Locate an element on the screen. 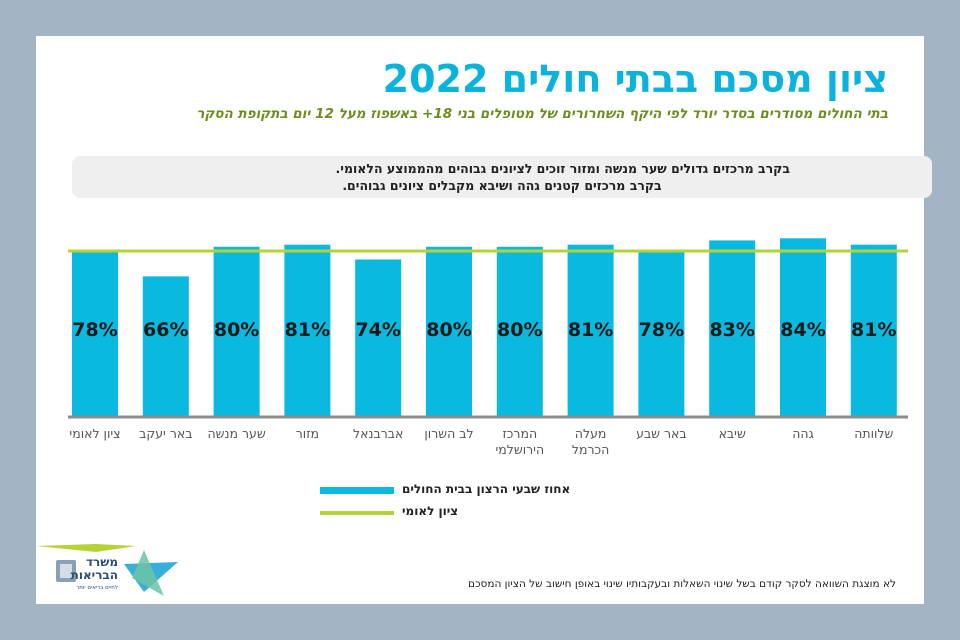 This screenshot has width=960, height=640. x-tick-label: באר יעקב is located at coordinates (165, 433).